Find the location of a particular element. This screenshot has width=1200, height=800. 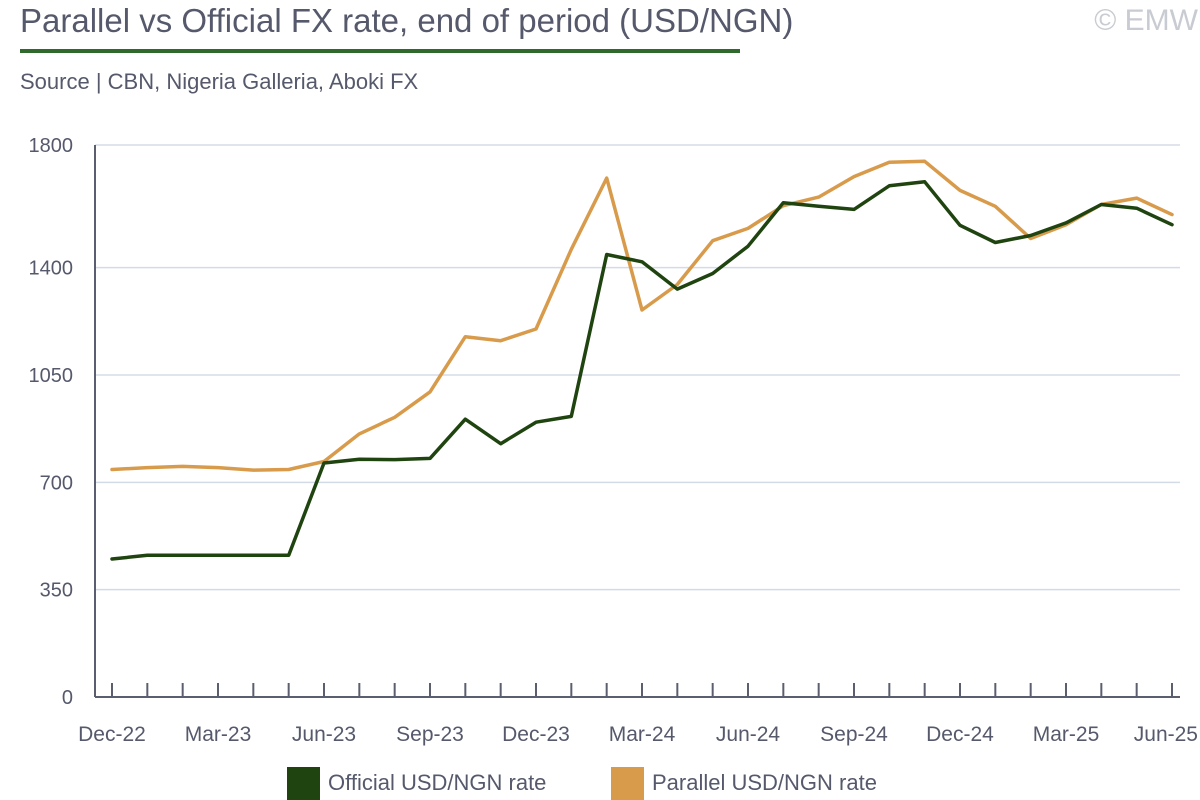

y-tick-label-1800: 1800 is located at coordinates (51, 146).